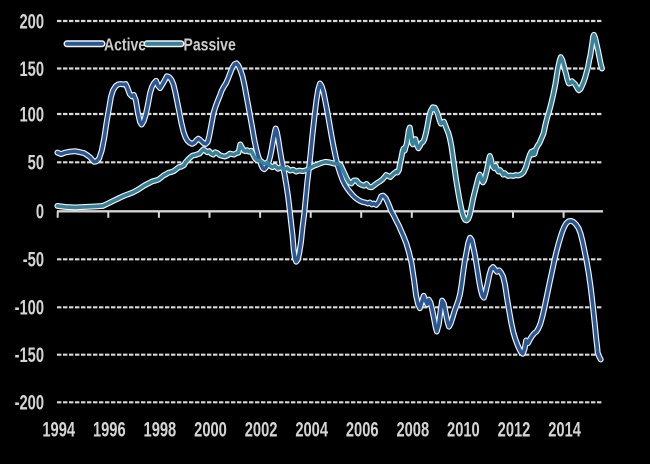 Image resolution: width=650 pixels, height=464 pixels. Describe the element at coordinates (362, 429) in the screenshot. I see `svg-text: 2006` at that location.